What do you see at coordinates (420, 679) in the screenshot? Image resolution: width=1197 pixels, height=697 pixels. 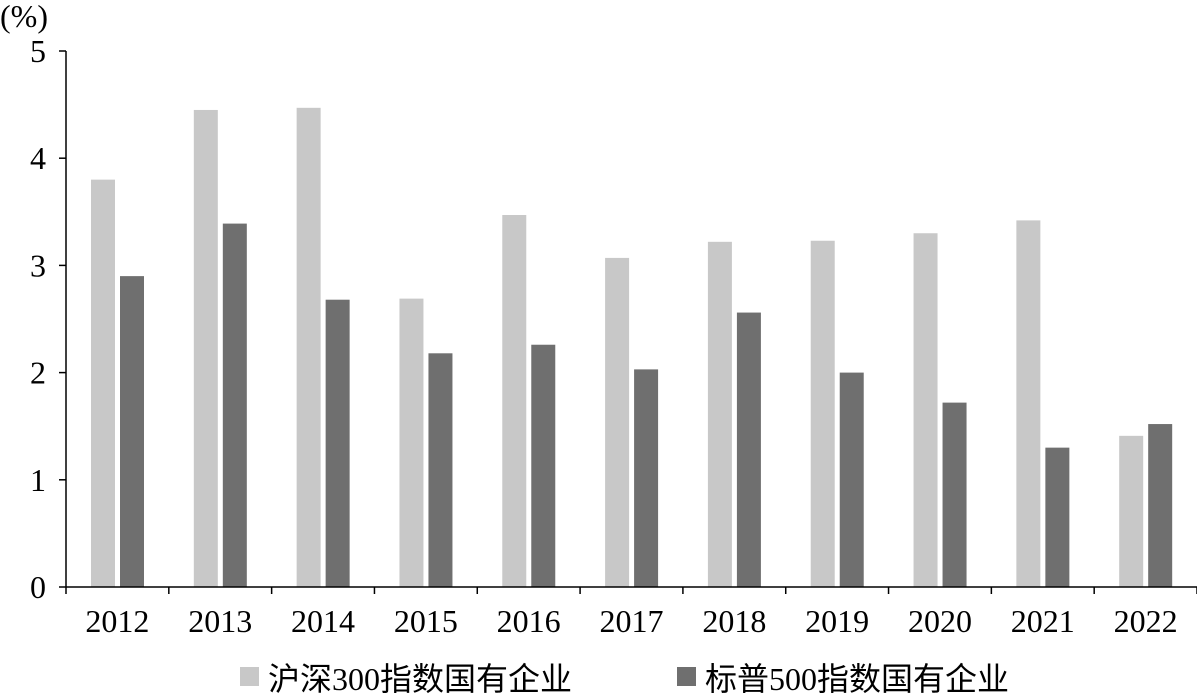 I see `legend-label-series1: 沪深300指数国有企业` at bounding box center [420, 679].